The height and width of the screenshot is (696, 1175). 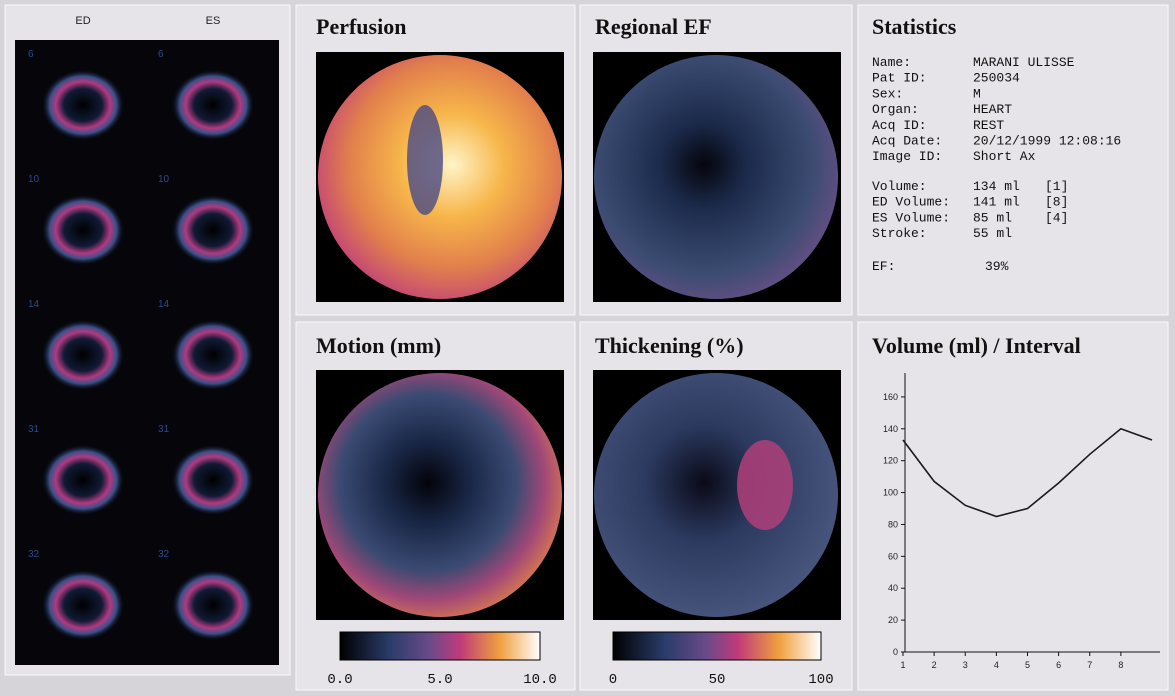 What do you see at coordinates (440, 495) in the screenshot?
I see `motion-map` at bounding box center [440, 495].